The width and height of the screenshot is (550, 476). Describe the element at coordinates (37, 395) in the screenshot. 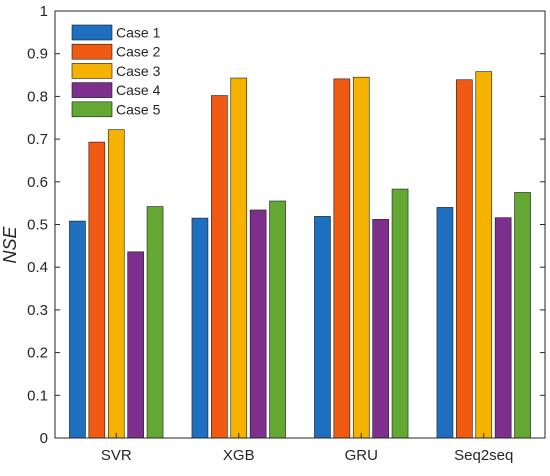

I see `y-tick-label: 0.1` at that location.